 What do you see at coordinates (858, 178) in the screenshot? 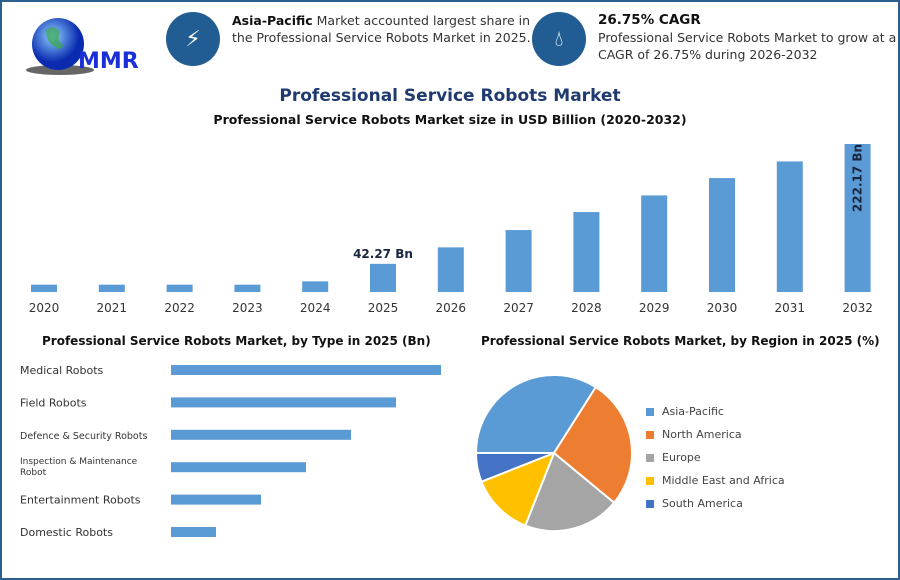
I see `data-label: 222.17 Bn` at bounding box center [858, 178].